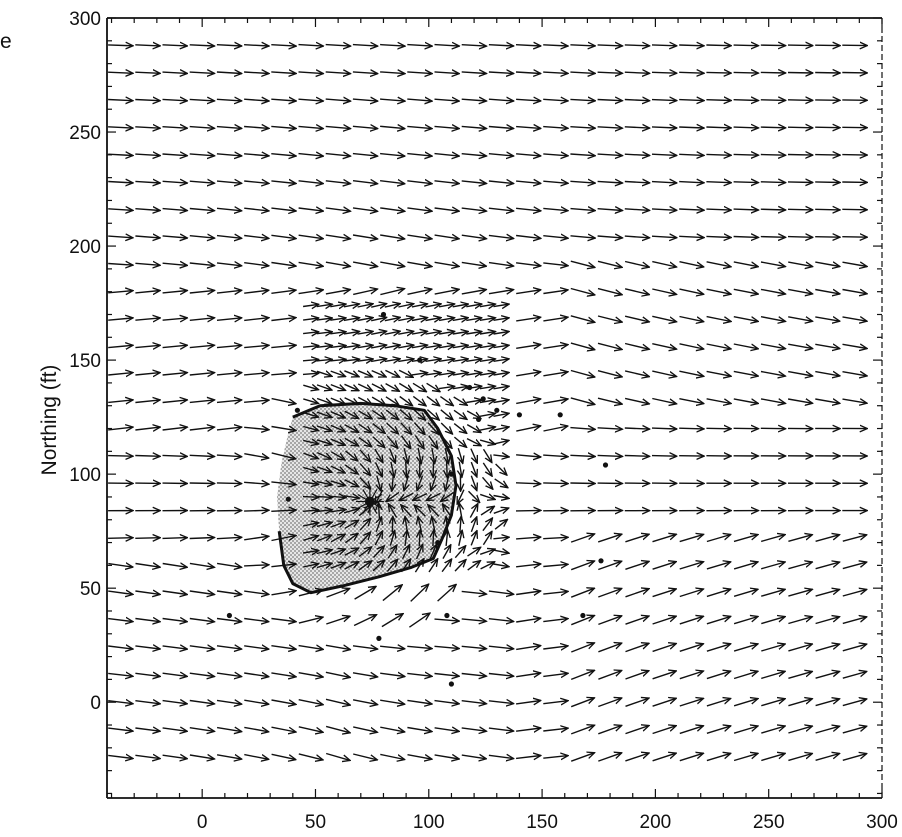 This screenshot has height=837, width=902. Describe the element at coordinates (85, 475) in the screenshot. I see `y-tick-label: 100` at that location.